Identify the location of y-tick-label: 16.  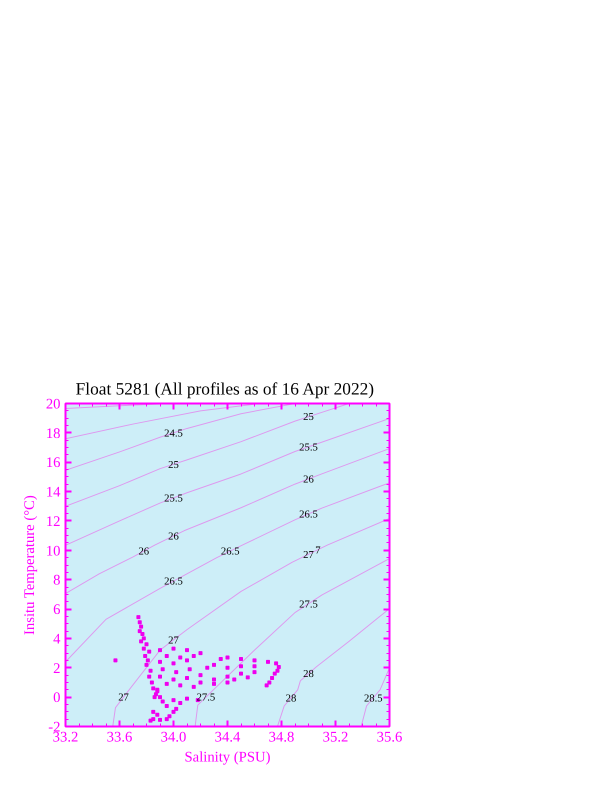
(53, 463).